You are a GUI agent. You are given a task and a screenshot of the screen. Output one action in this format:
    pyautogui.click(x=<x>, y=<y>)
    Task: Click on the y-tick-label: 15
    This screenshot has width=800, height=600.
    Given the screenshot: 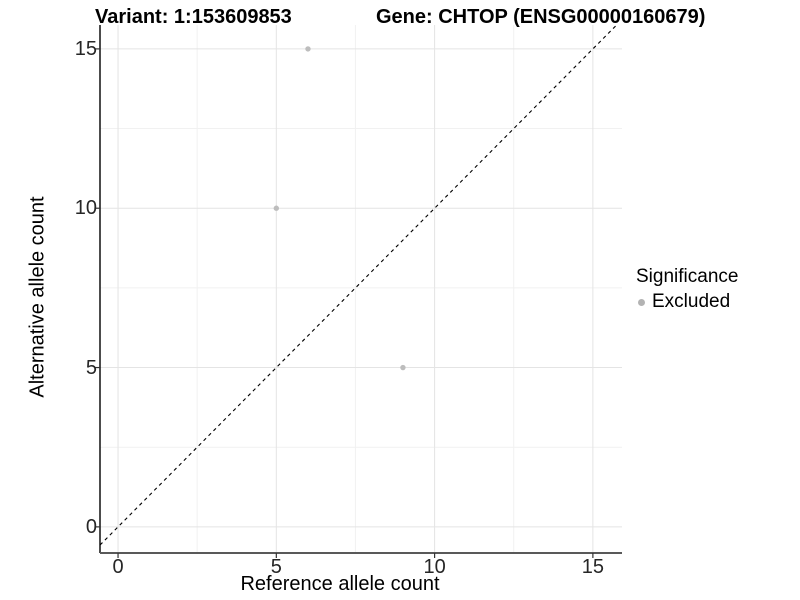 What is the action you would take?
    pyautogui.click(x=85, y=48)
    